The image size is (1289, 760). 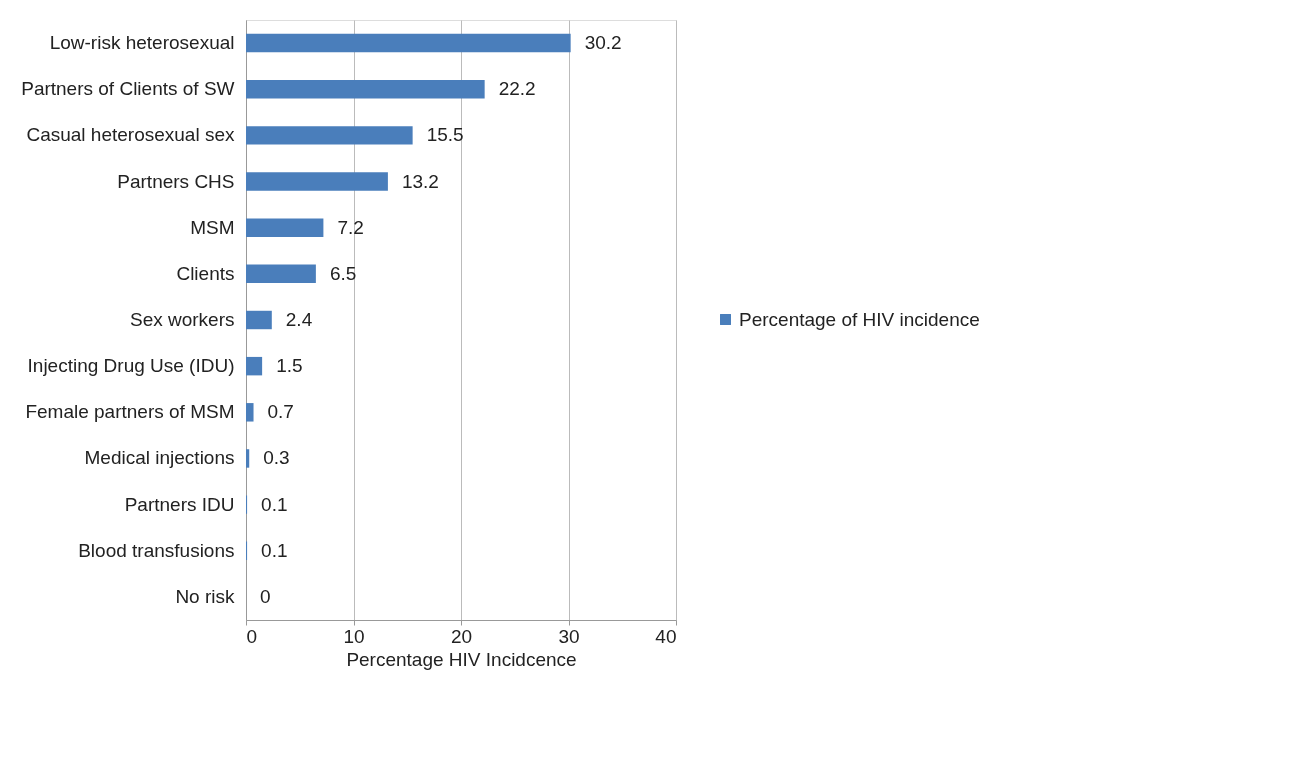 What do you see at coordinates (859, 319) in the screenshot?
I see `legend-label: Percentage of HIV incidence` at bounding box center [859, 319].